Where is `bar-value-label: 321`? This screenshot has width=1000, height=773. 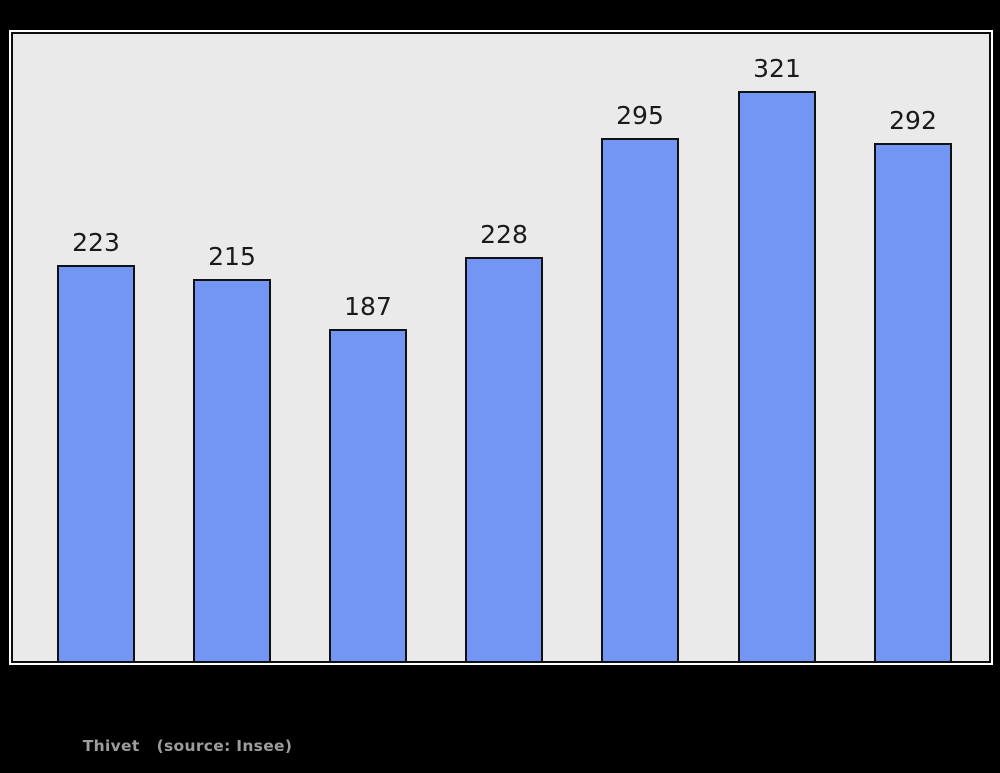 bar-value-label: 321 is located at coordinates (777, 68).